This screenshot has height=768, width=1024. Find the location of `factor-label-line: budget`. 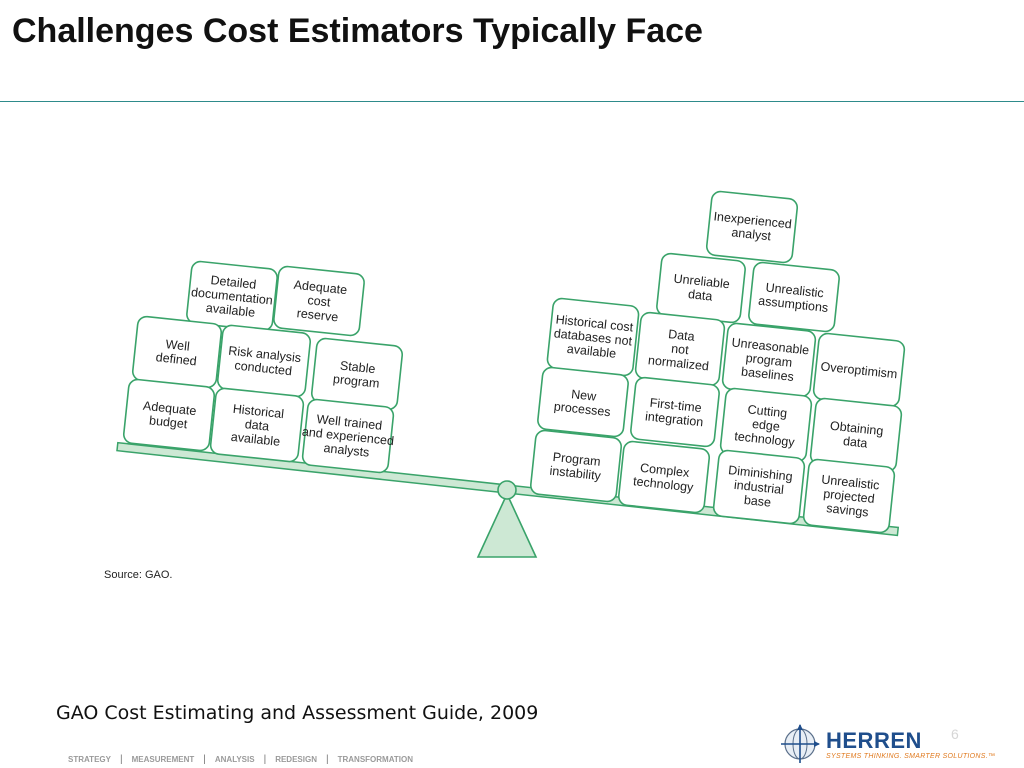

factor-label-line: budget is located at coordinates (168, 422).